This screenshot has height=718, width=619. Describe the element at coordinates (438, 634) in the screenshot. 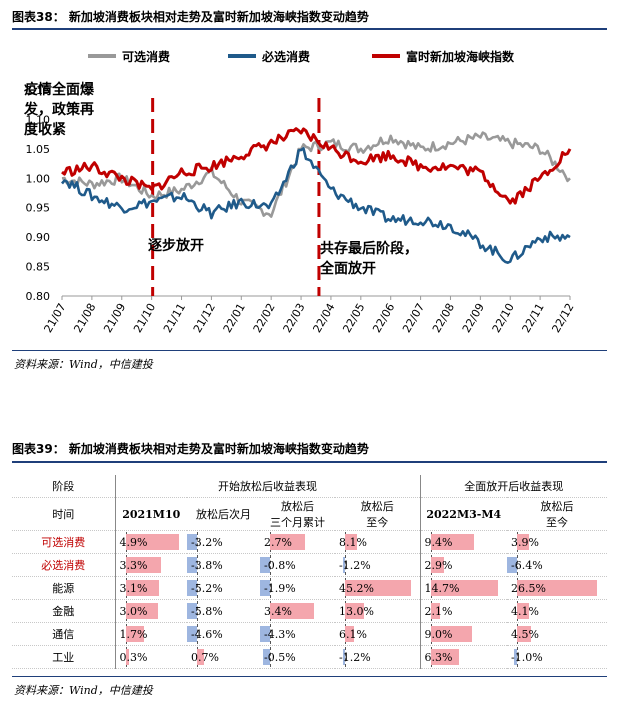

I see `data-label: 9.0%` at that location.